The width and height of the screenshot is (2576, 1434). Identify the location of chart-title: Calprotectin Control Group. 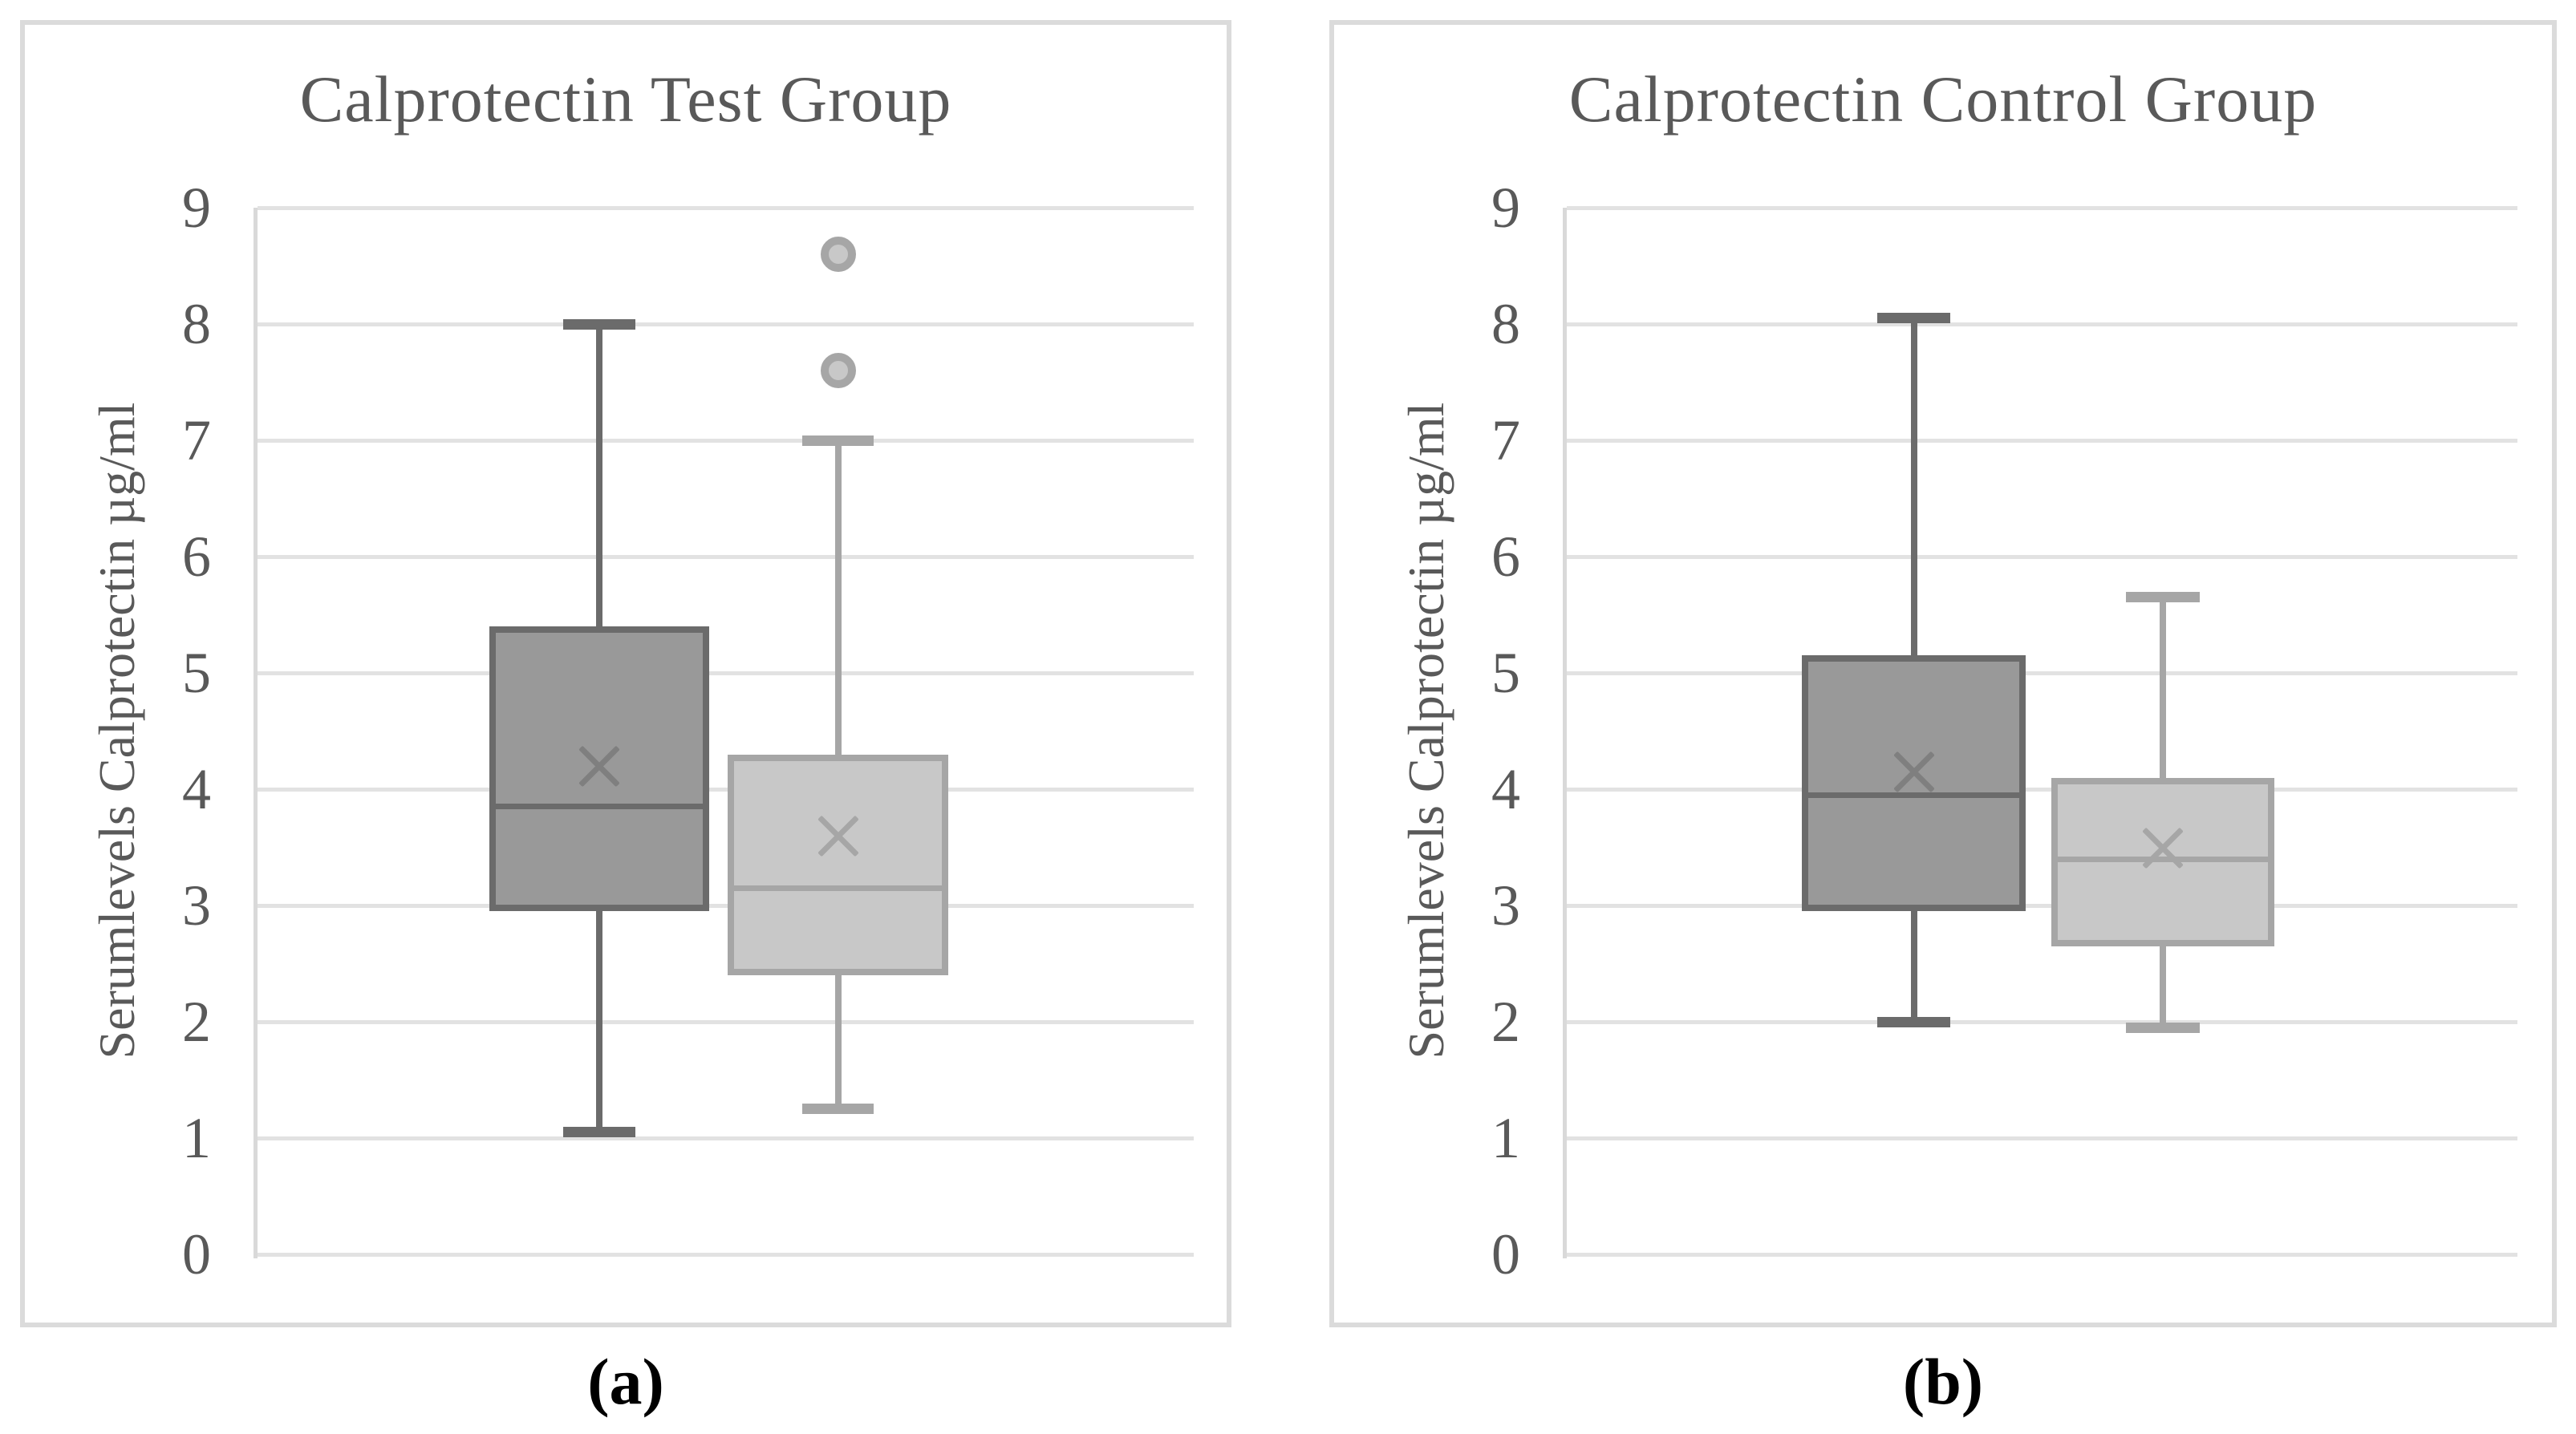
(1943, 100).